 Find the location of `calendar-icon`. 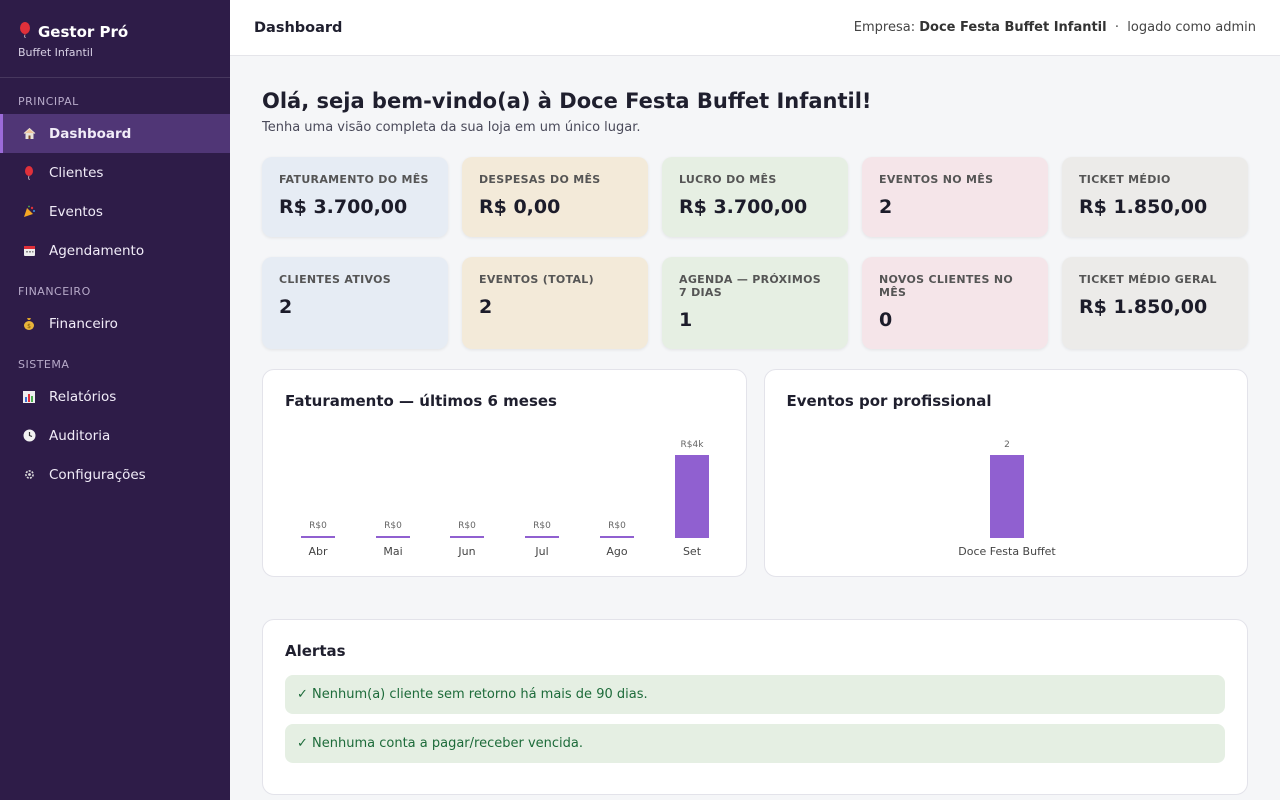

calendar-icon is located at coordinates (29, 251).